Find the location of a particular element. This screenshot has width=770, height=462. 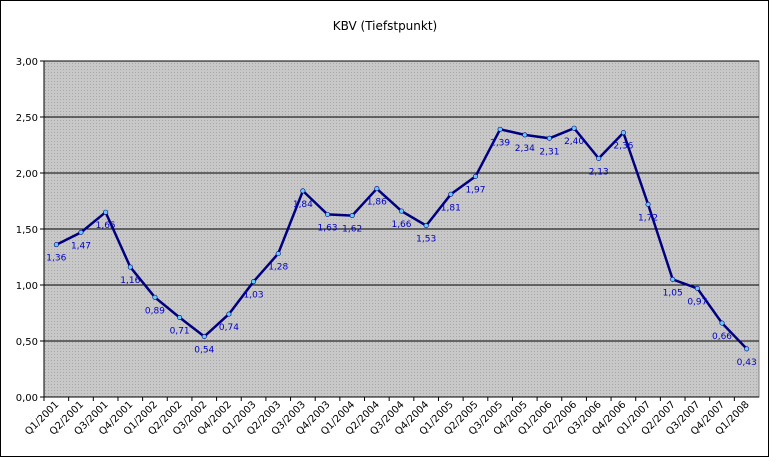

data-label: 1,65 is located at coordinates (106, 226).